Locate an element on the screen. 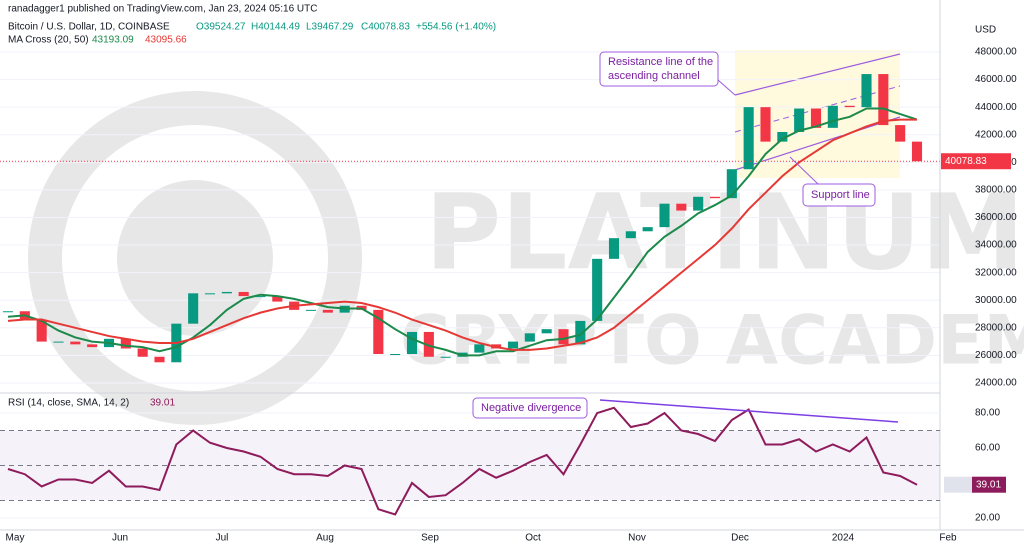 This screenshot has width=1024, height=547. ma-value: 43095.66 is located at coordinates (166, 40).